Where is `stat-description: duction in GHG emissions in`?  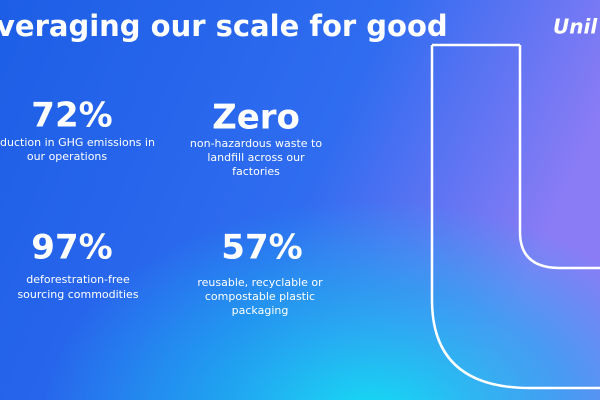 stat-description: duction in GHG emissions in is located at coordinates (77, 142).